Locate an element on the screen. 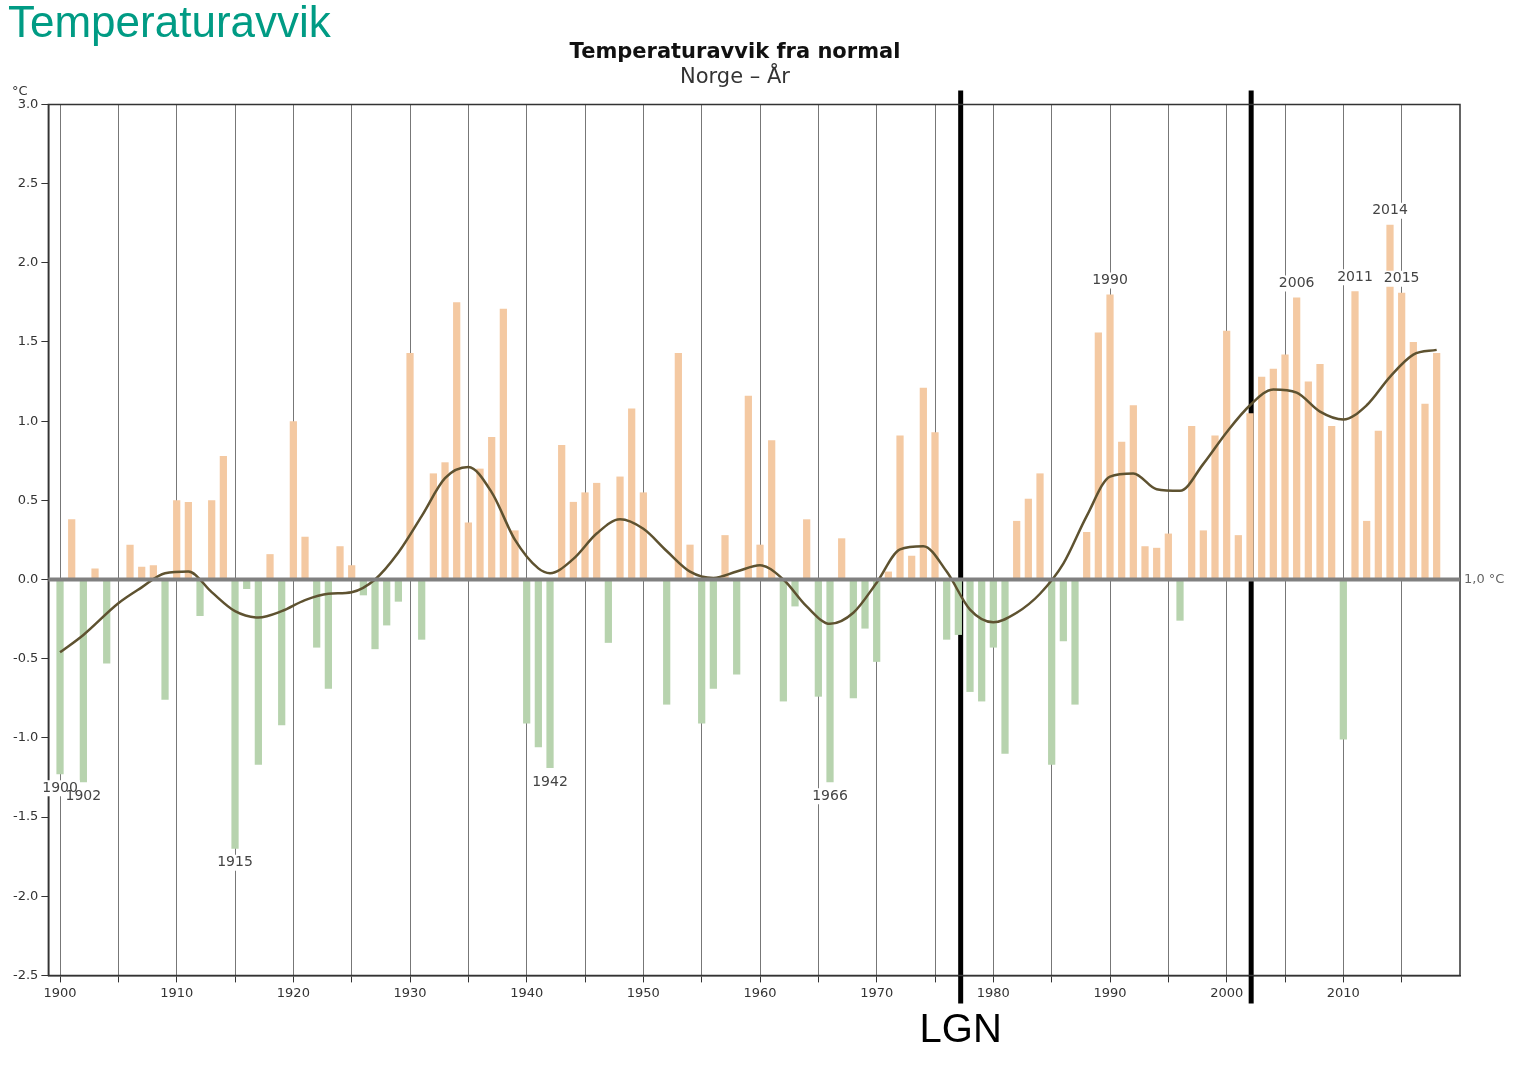  x-tick-label: 1920 is located at coordinates (293, 992).